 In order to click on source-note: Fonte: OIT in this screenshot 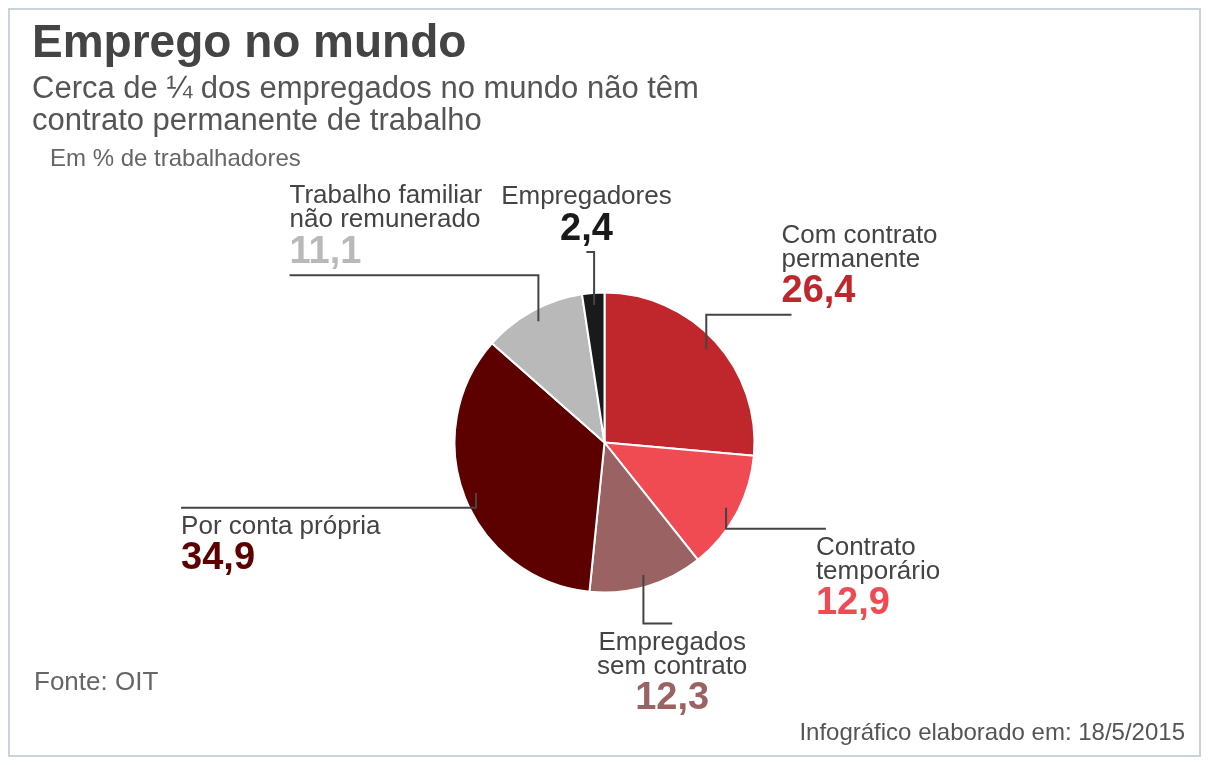, I will do `click(96, 681)`.